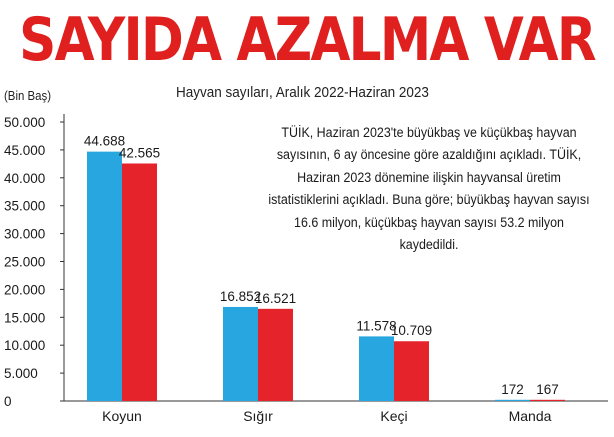 This screenshot has height=437, width=614. What do you see at coordinates (24, 206) in the screenshot?
I see `y-tick-label: 35.000` at bounding box center [24, 206].